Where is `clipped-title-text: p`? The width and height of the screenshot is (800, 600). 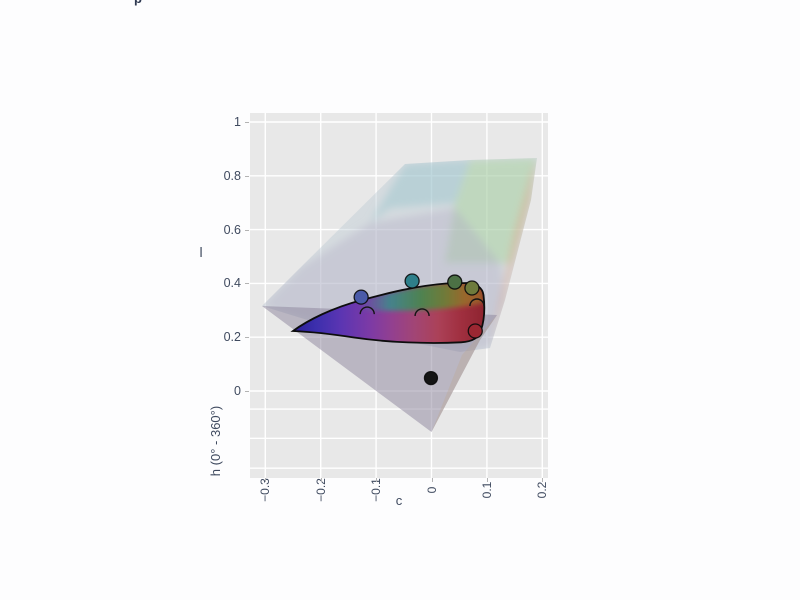 clipped-title-text: p is located at coordinates (139, 3).